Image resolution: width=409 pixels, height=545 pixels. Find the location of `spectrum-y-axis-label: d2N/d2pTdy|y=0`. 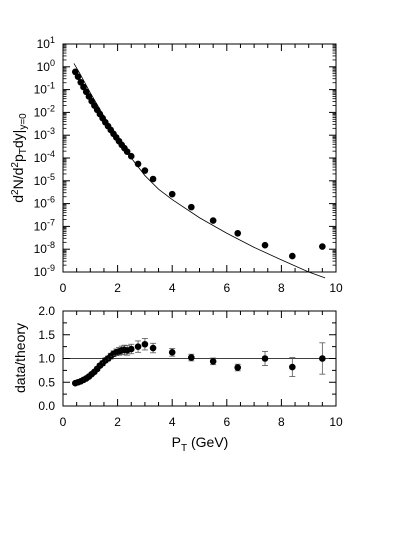

spectrum-y-axis-label: d2N/d2pTdy|y=0 is located at coordinates (19, 158).